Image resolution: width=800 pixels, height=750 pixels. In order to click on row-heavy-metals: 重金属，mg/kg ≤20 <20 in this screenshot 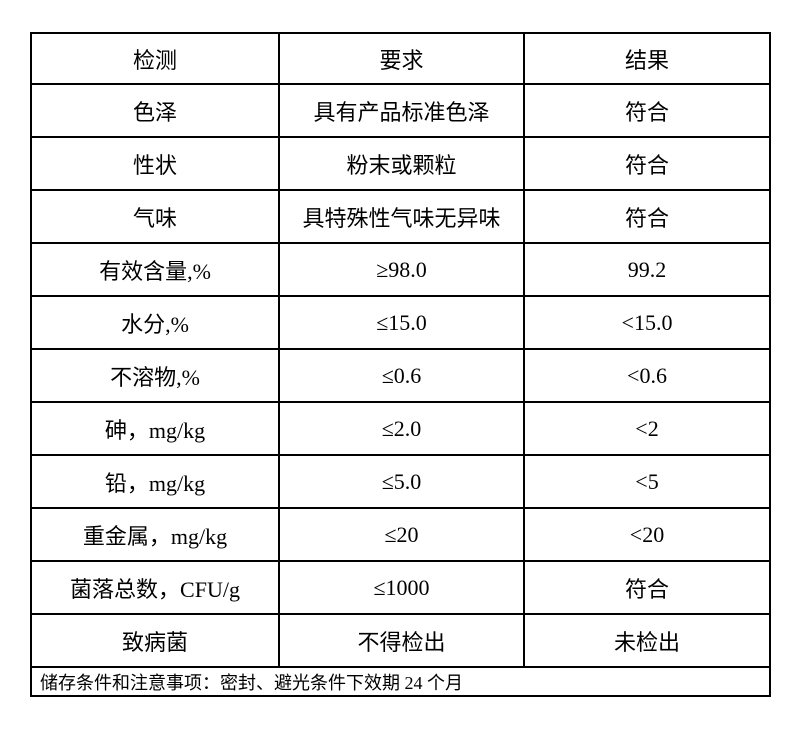, I will do `click(400, 534)`.